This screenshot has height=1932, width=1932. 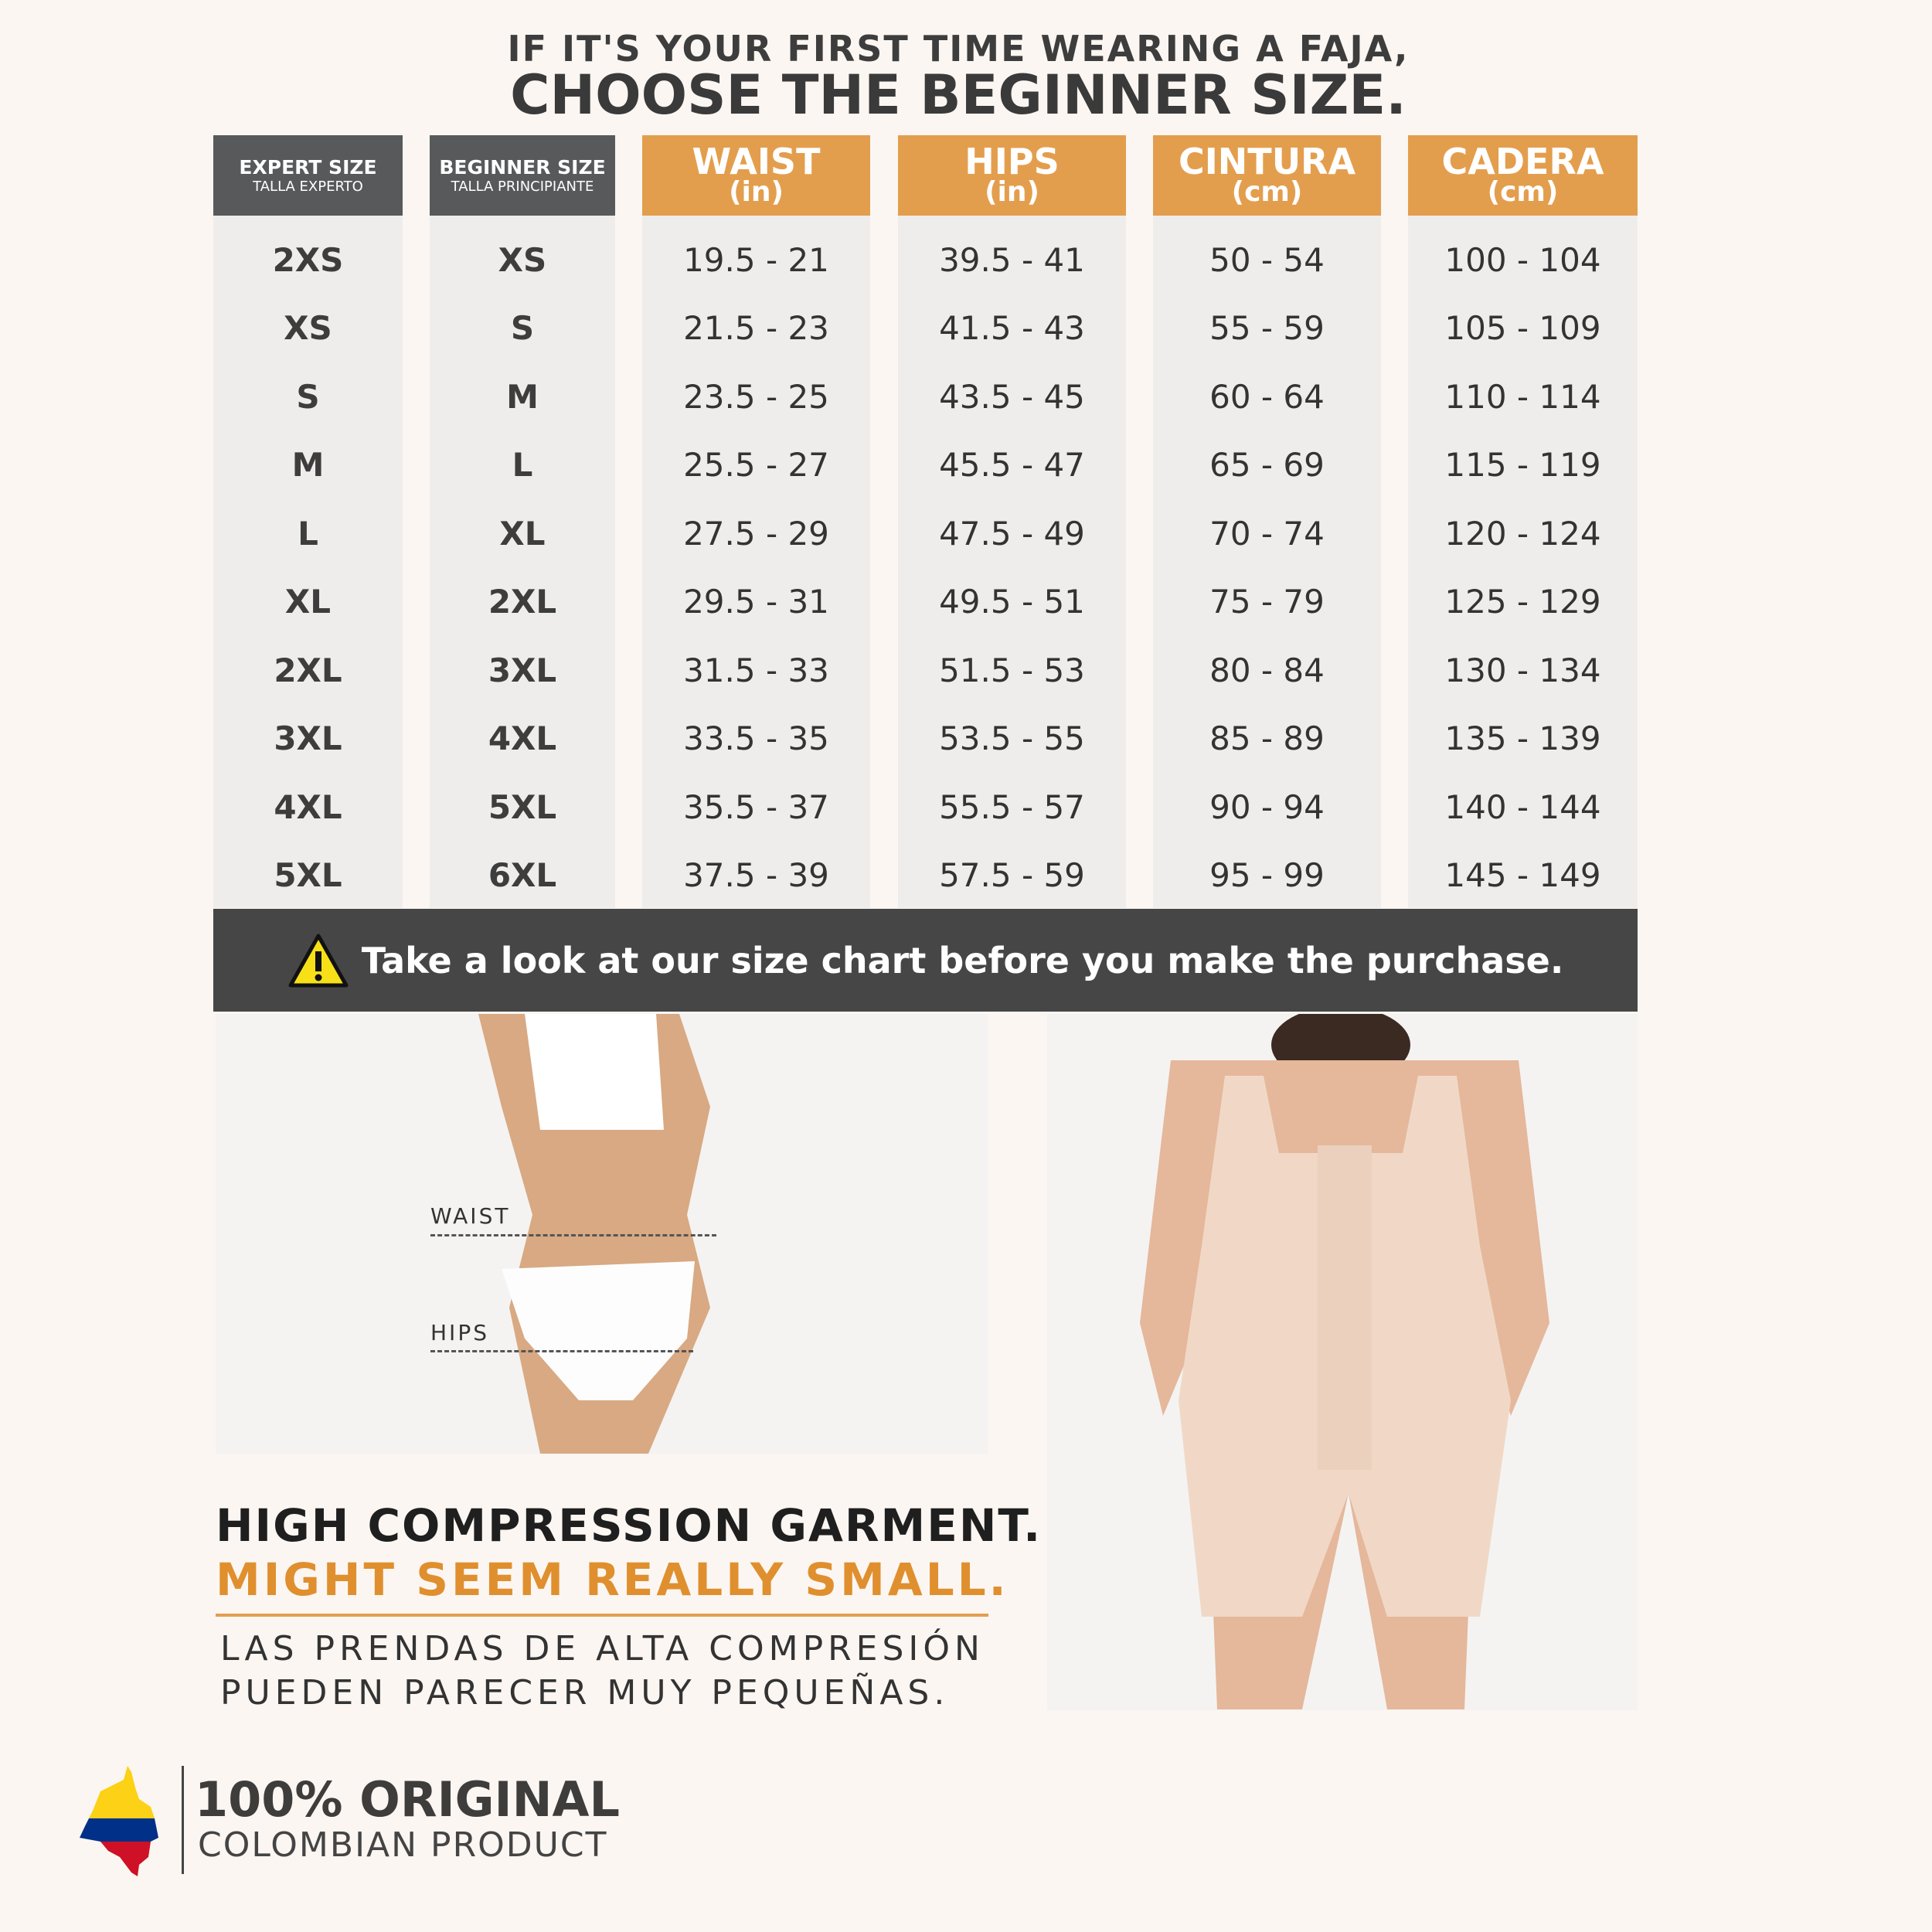 I want to click on model-illustration, so click(x=594, y=1234).